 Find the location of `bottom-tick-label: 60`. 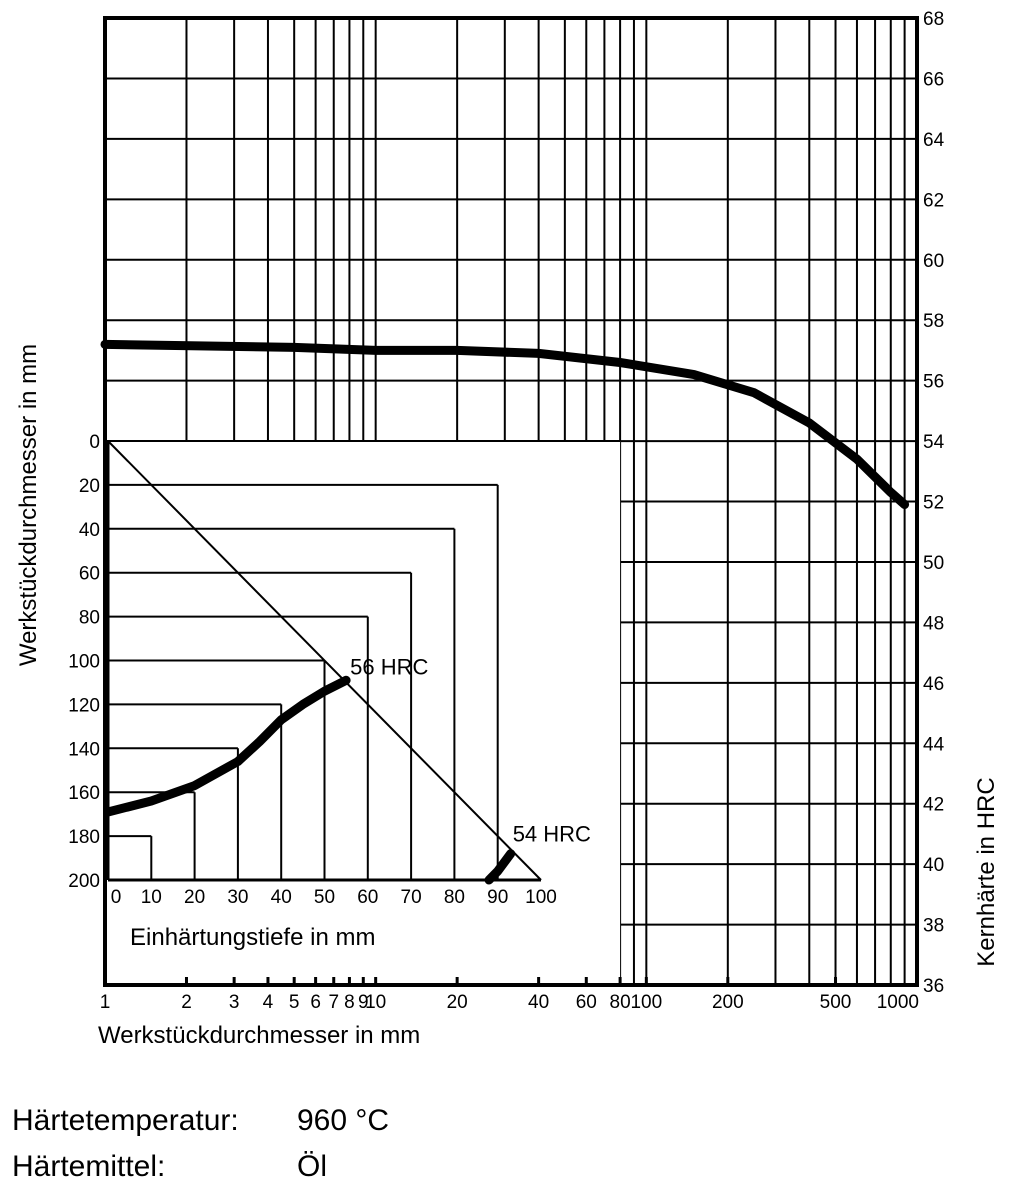

bottom-tick-label: 60 is located at coordinates (586, 1002).